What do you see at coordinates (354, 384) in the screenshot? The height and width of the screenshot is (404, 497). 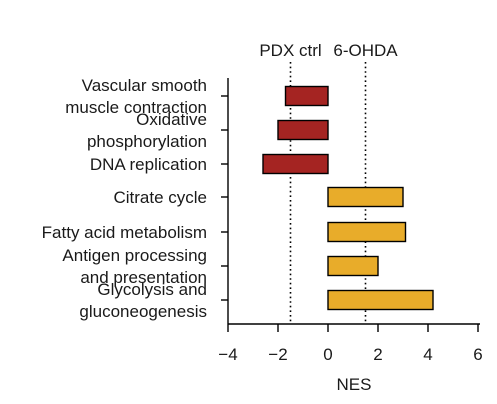 I see `x-axis-title: NES` at bounding box center [354, 384].